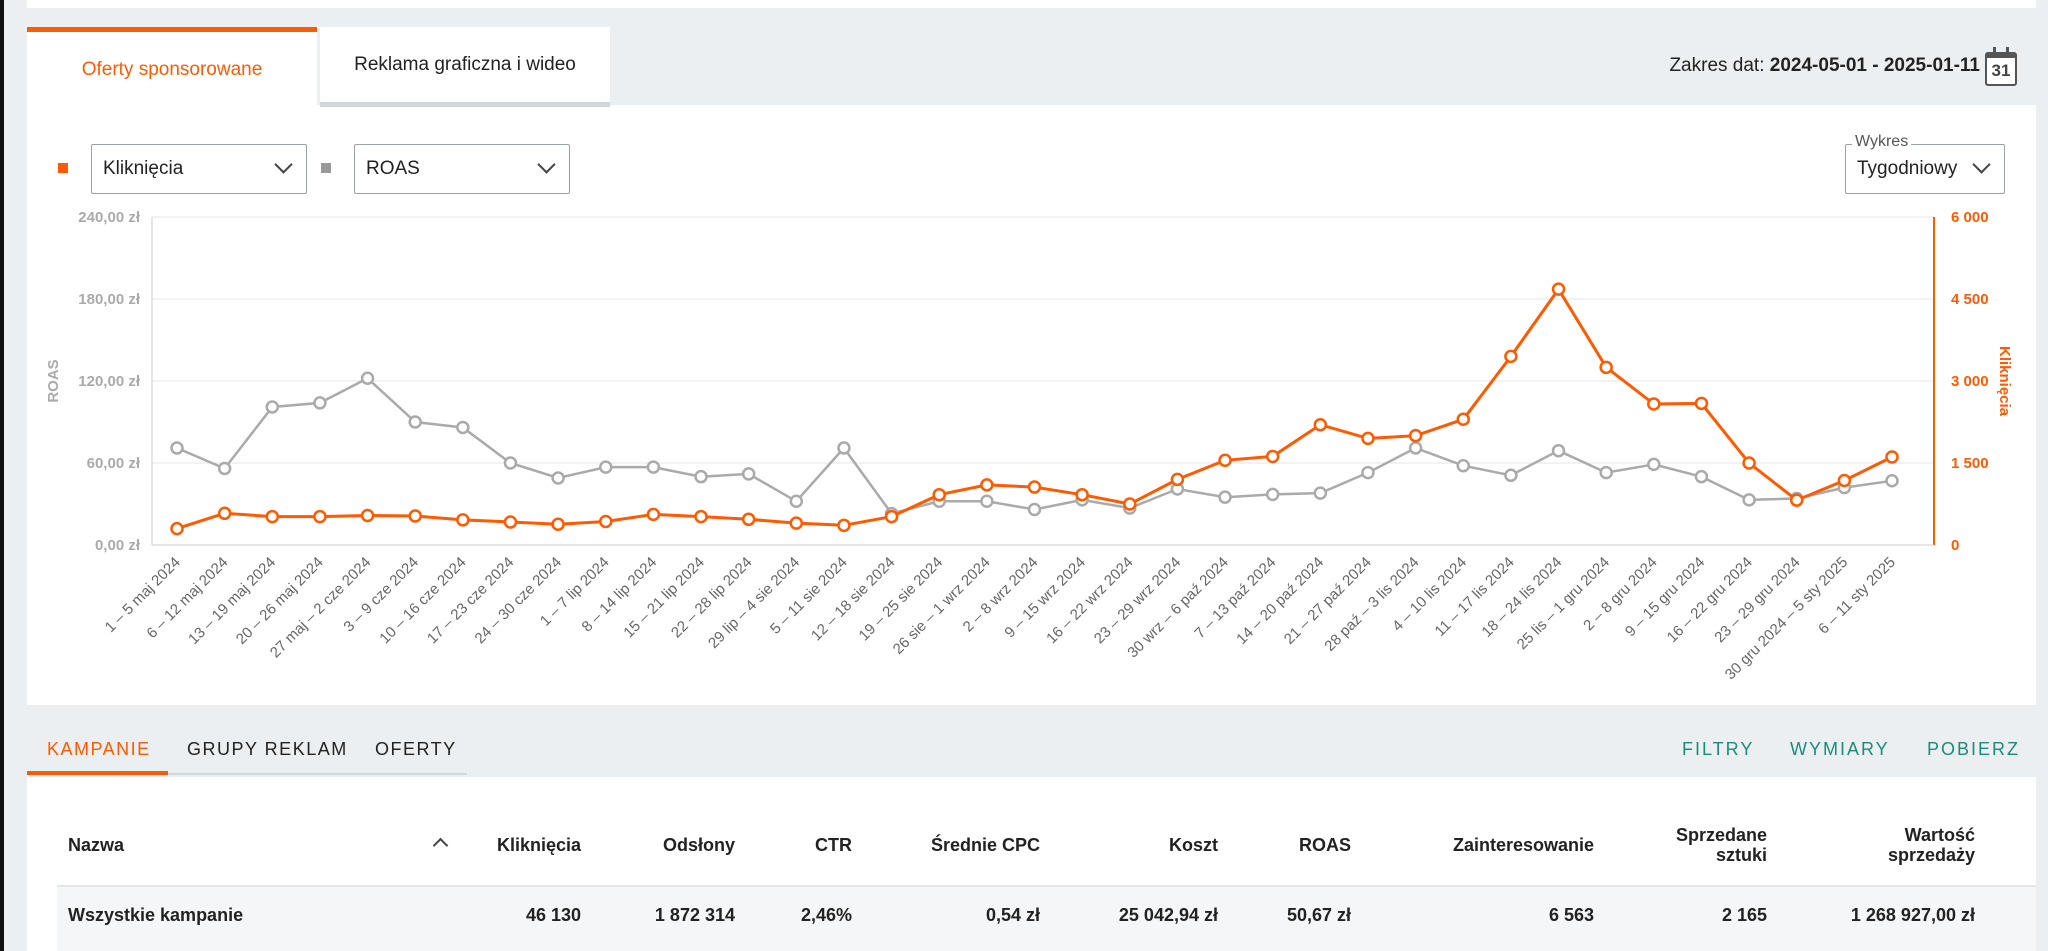 Image resolution: width=2048 pixels, height=951 pixels. What do you see at coordinates (1955, 545) in the screenshot?
I see `right-tick-label: 0` at bounding box center [1955, 545].